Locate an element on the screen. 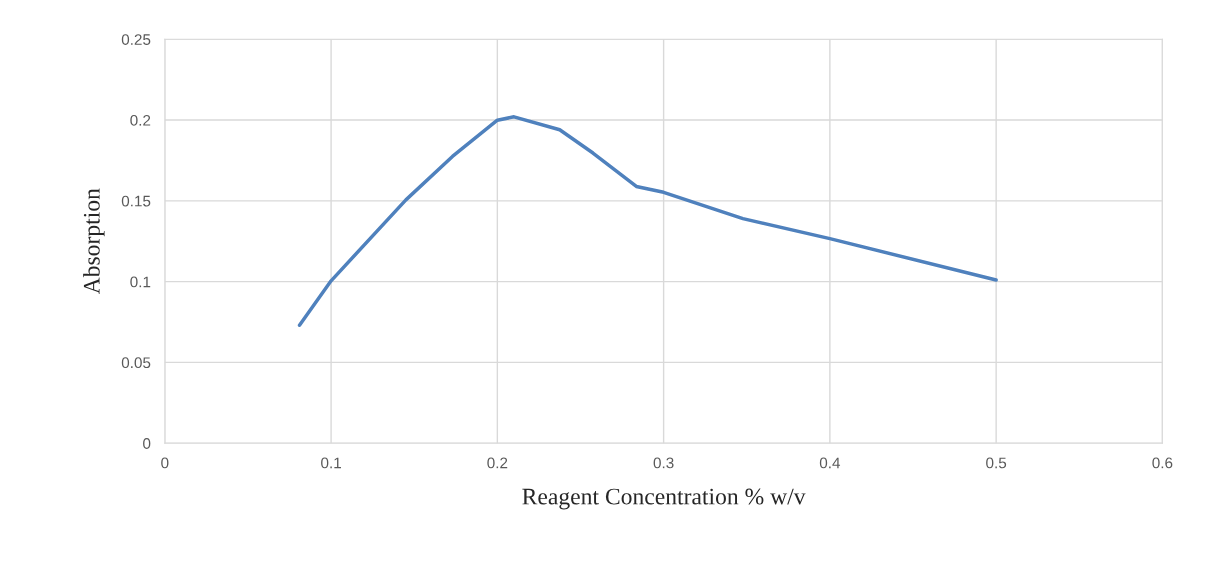 This screenshot has height=561, width=1221. x-tick-label: 0.6 is located at coordinates (1162, 463).